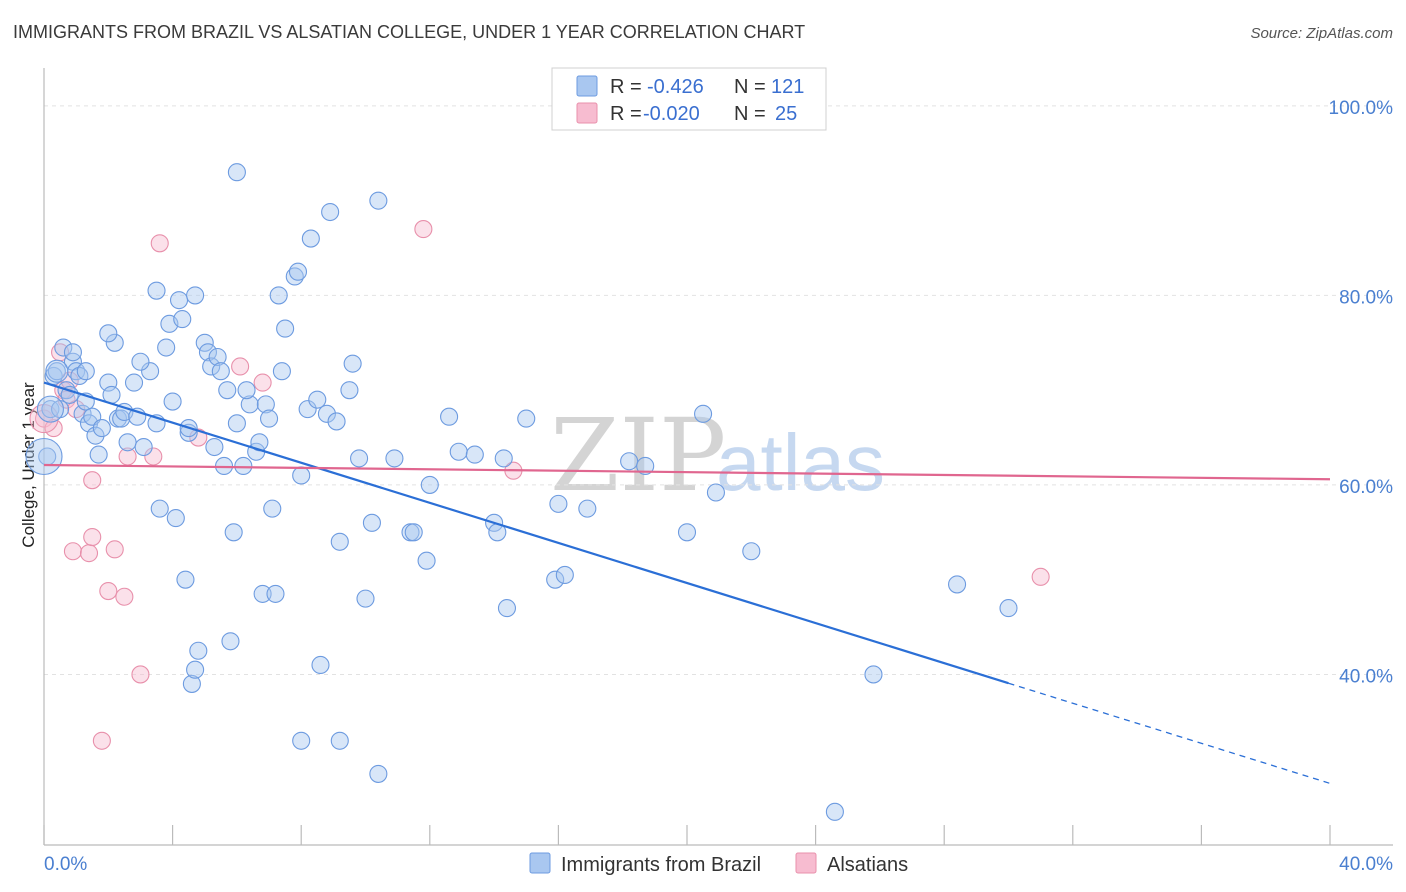 The width and height of the screenshot is (1406, 892). I want to click on watermark-atlas: atlas, so click(800, 462).